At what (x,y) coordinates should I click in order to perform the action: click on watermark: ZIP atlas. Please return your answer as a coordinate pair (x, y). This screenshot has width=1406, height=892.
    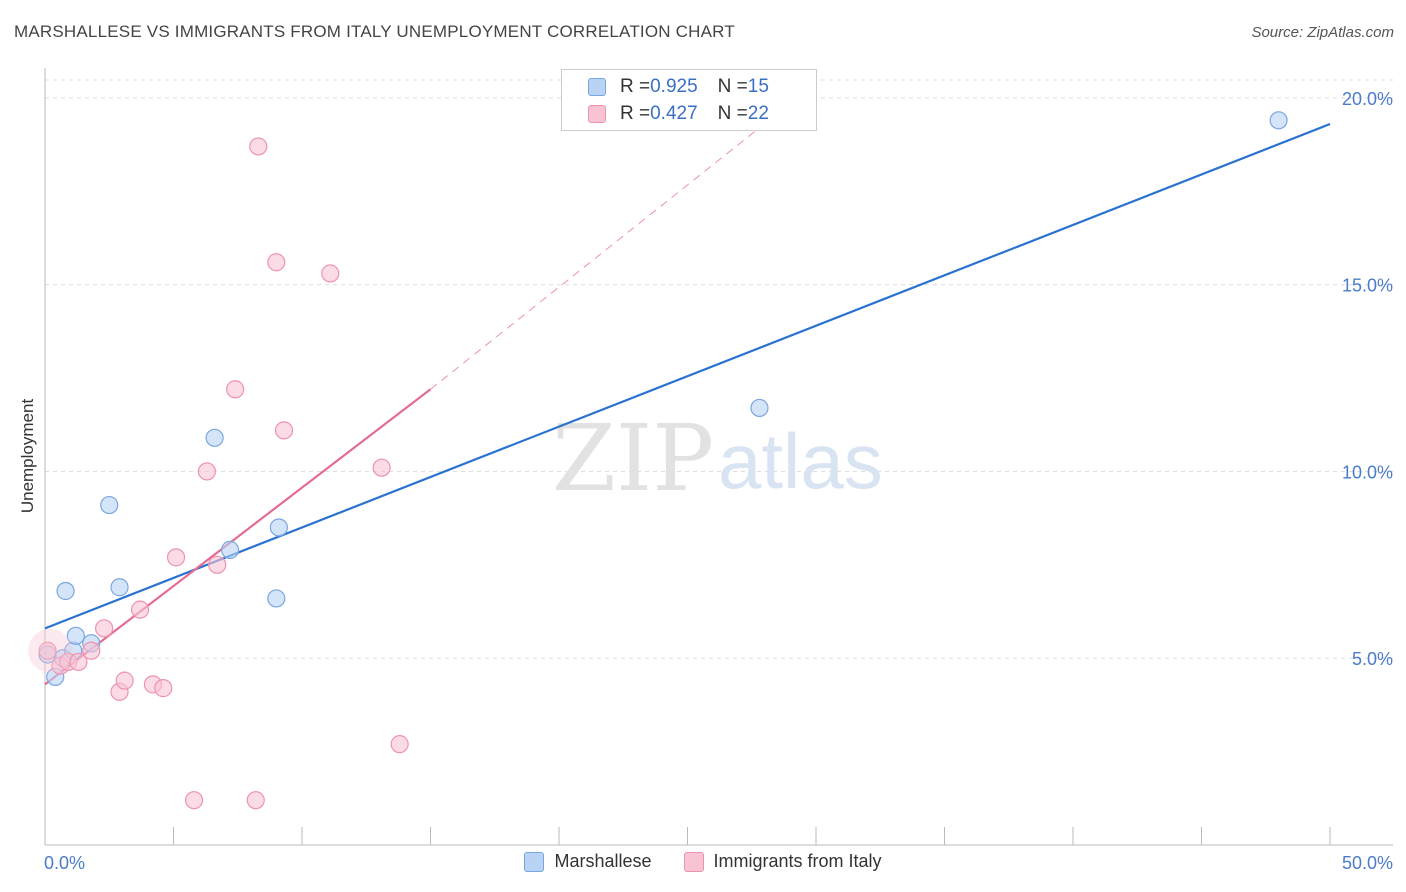
    Looking at the image, I should click on (717, 458).